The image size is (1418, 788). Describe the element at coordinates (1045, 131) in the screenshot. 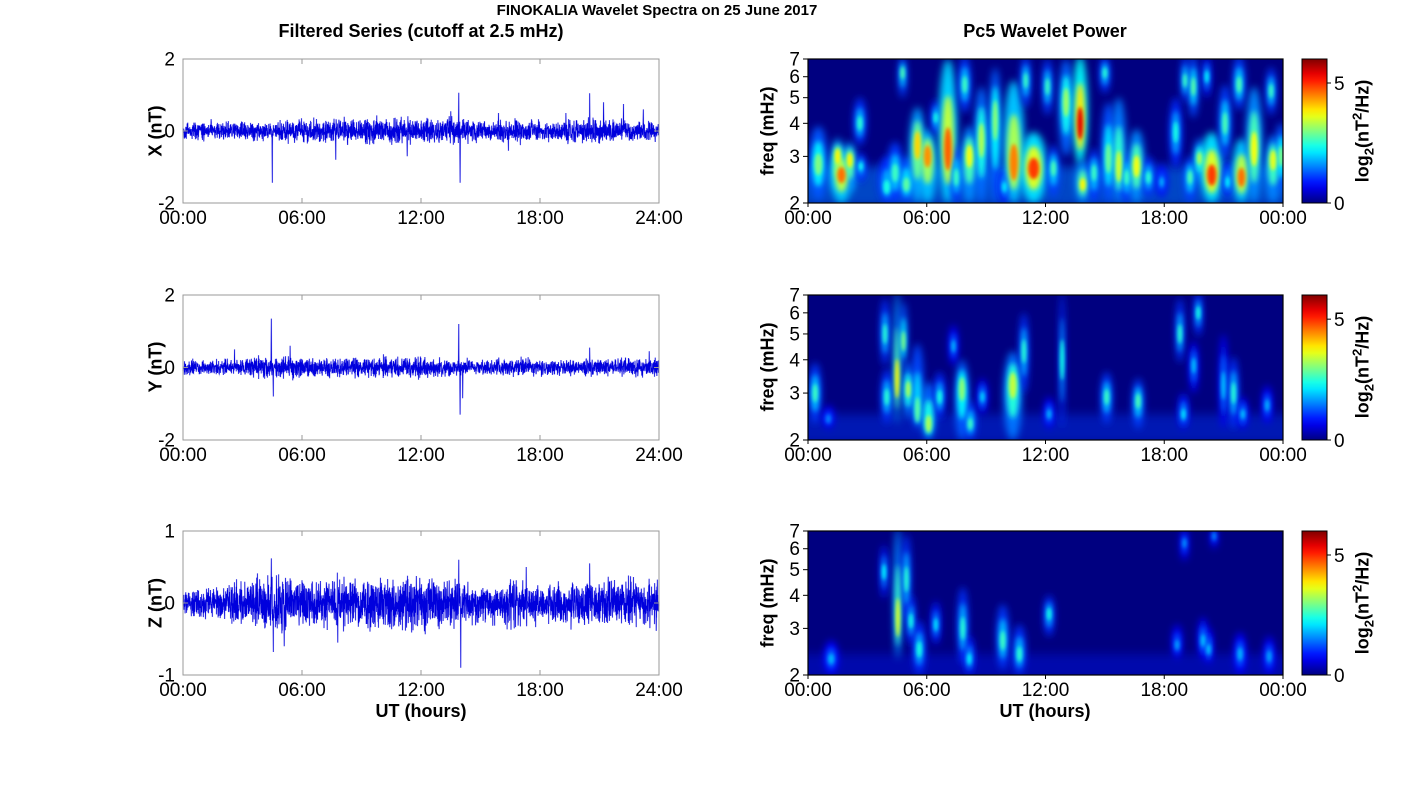

I see `x-wavelet-power-heatmap` at that location.